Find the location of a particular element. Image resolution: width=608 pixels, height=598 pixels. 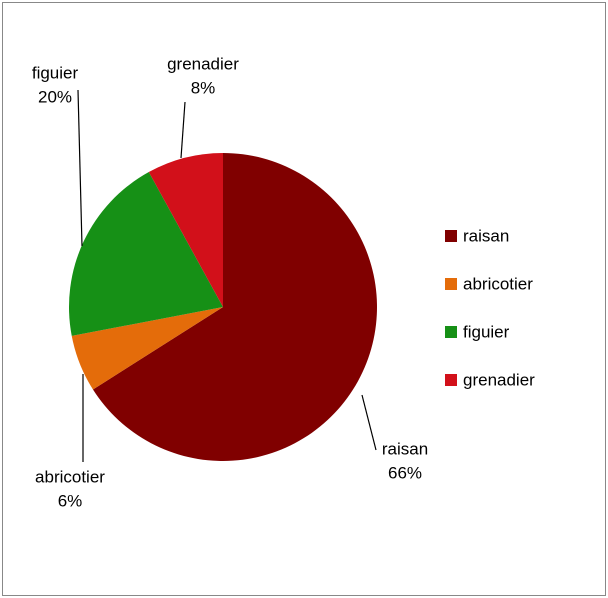

data-label-name: raisan is located at coordinates (405, 448).